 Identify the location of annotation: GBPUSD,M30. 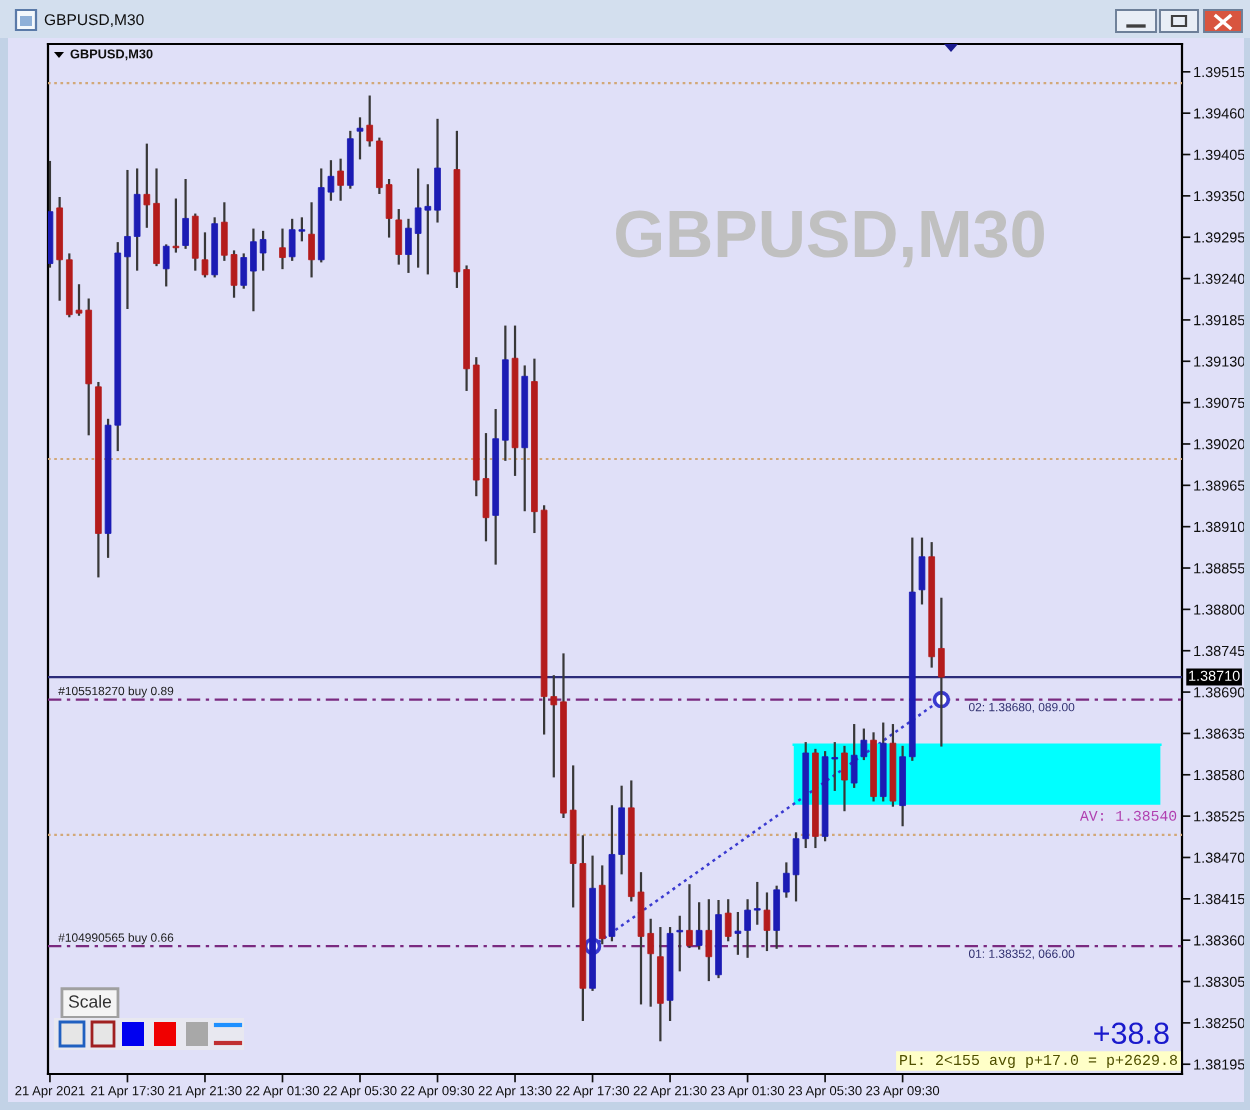
(830, 239).